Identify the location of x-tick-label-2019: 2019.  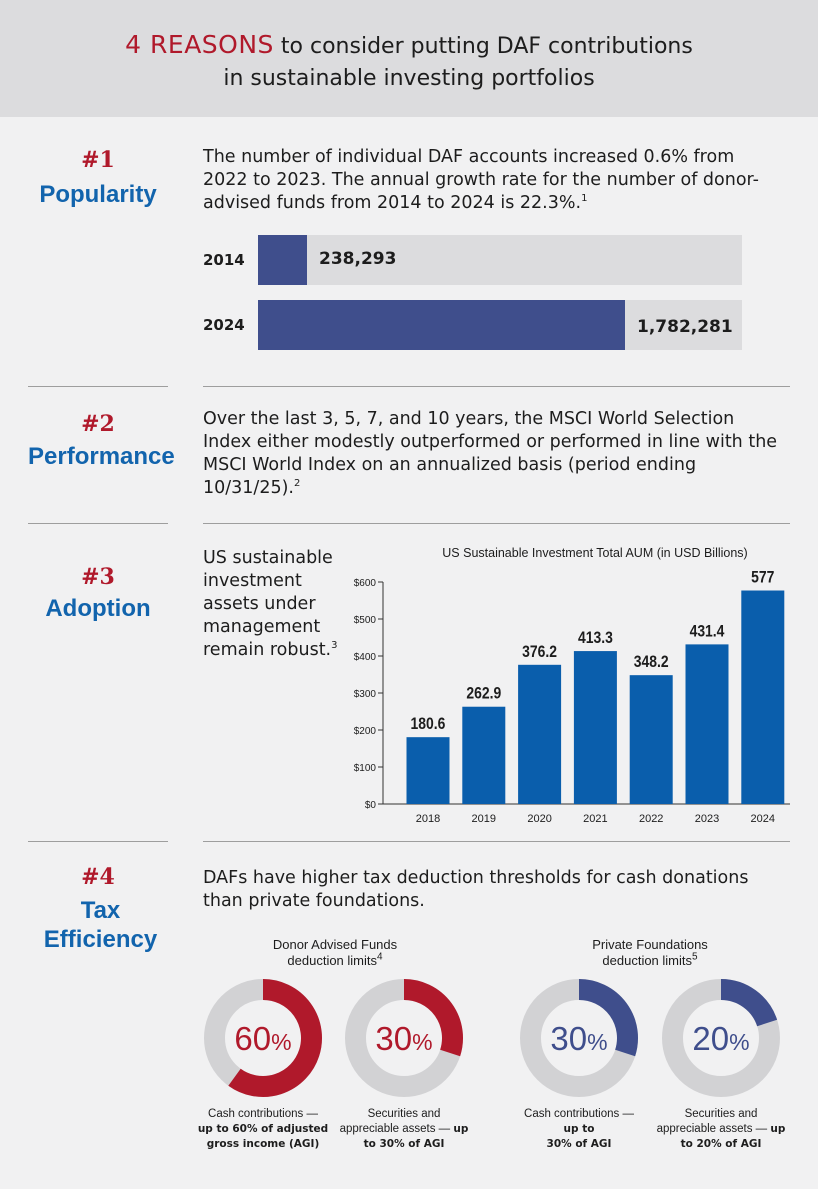
(484, 819).